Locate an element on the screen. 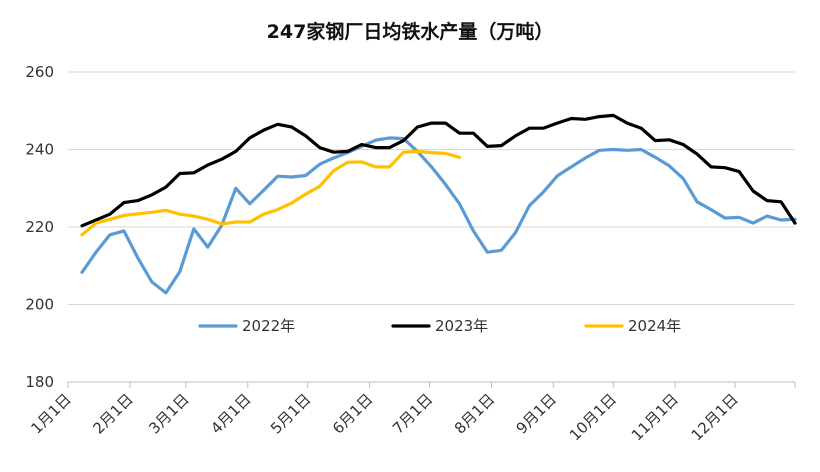 This screenshot has width=820, height=472. x-tick-label: 5月1日 is located at coordinates (290, 413).